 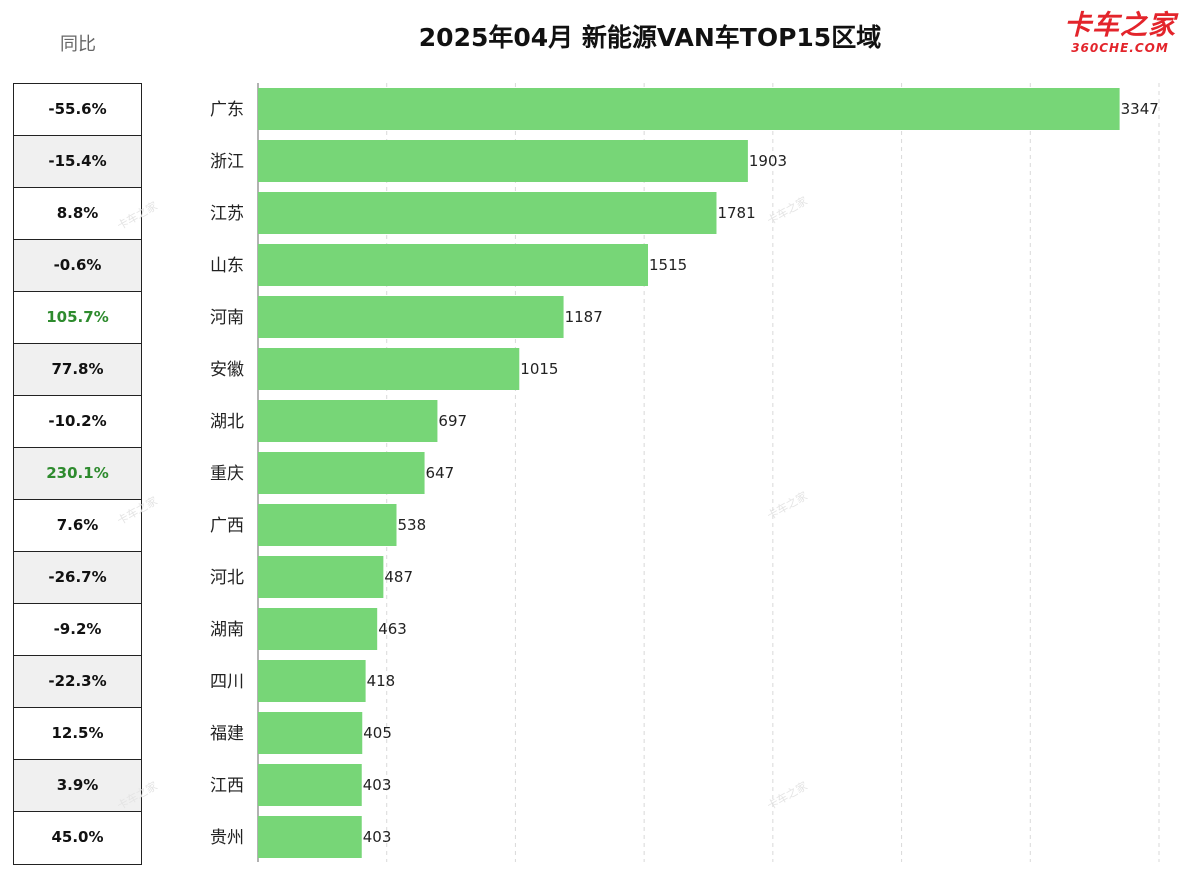 I want to click on yoy-cell: -15.4%, so click(x=77, y=162).